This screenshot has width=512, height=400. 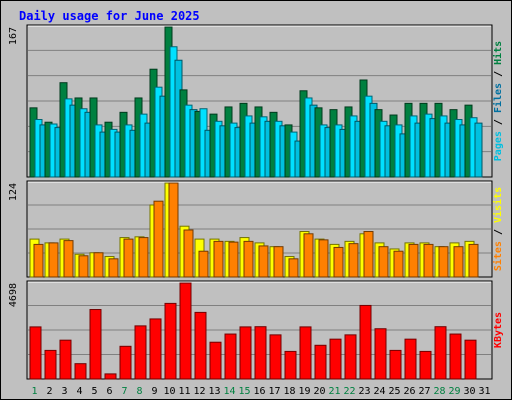 What do you see at coordinates (244, 391) in the screenshot?
I see `day-label: 15` at bounding box center [244, 391].